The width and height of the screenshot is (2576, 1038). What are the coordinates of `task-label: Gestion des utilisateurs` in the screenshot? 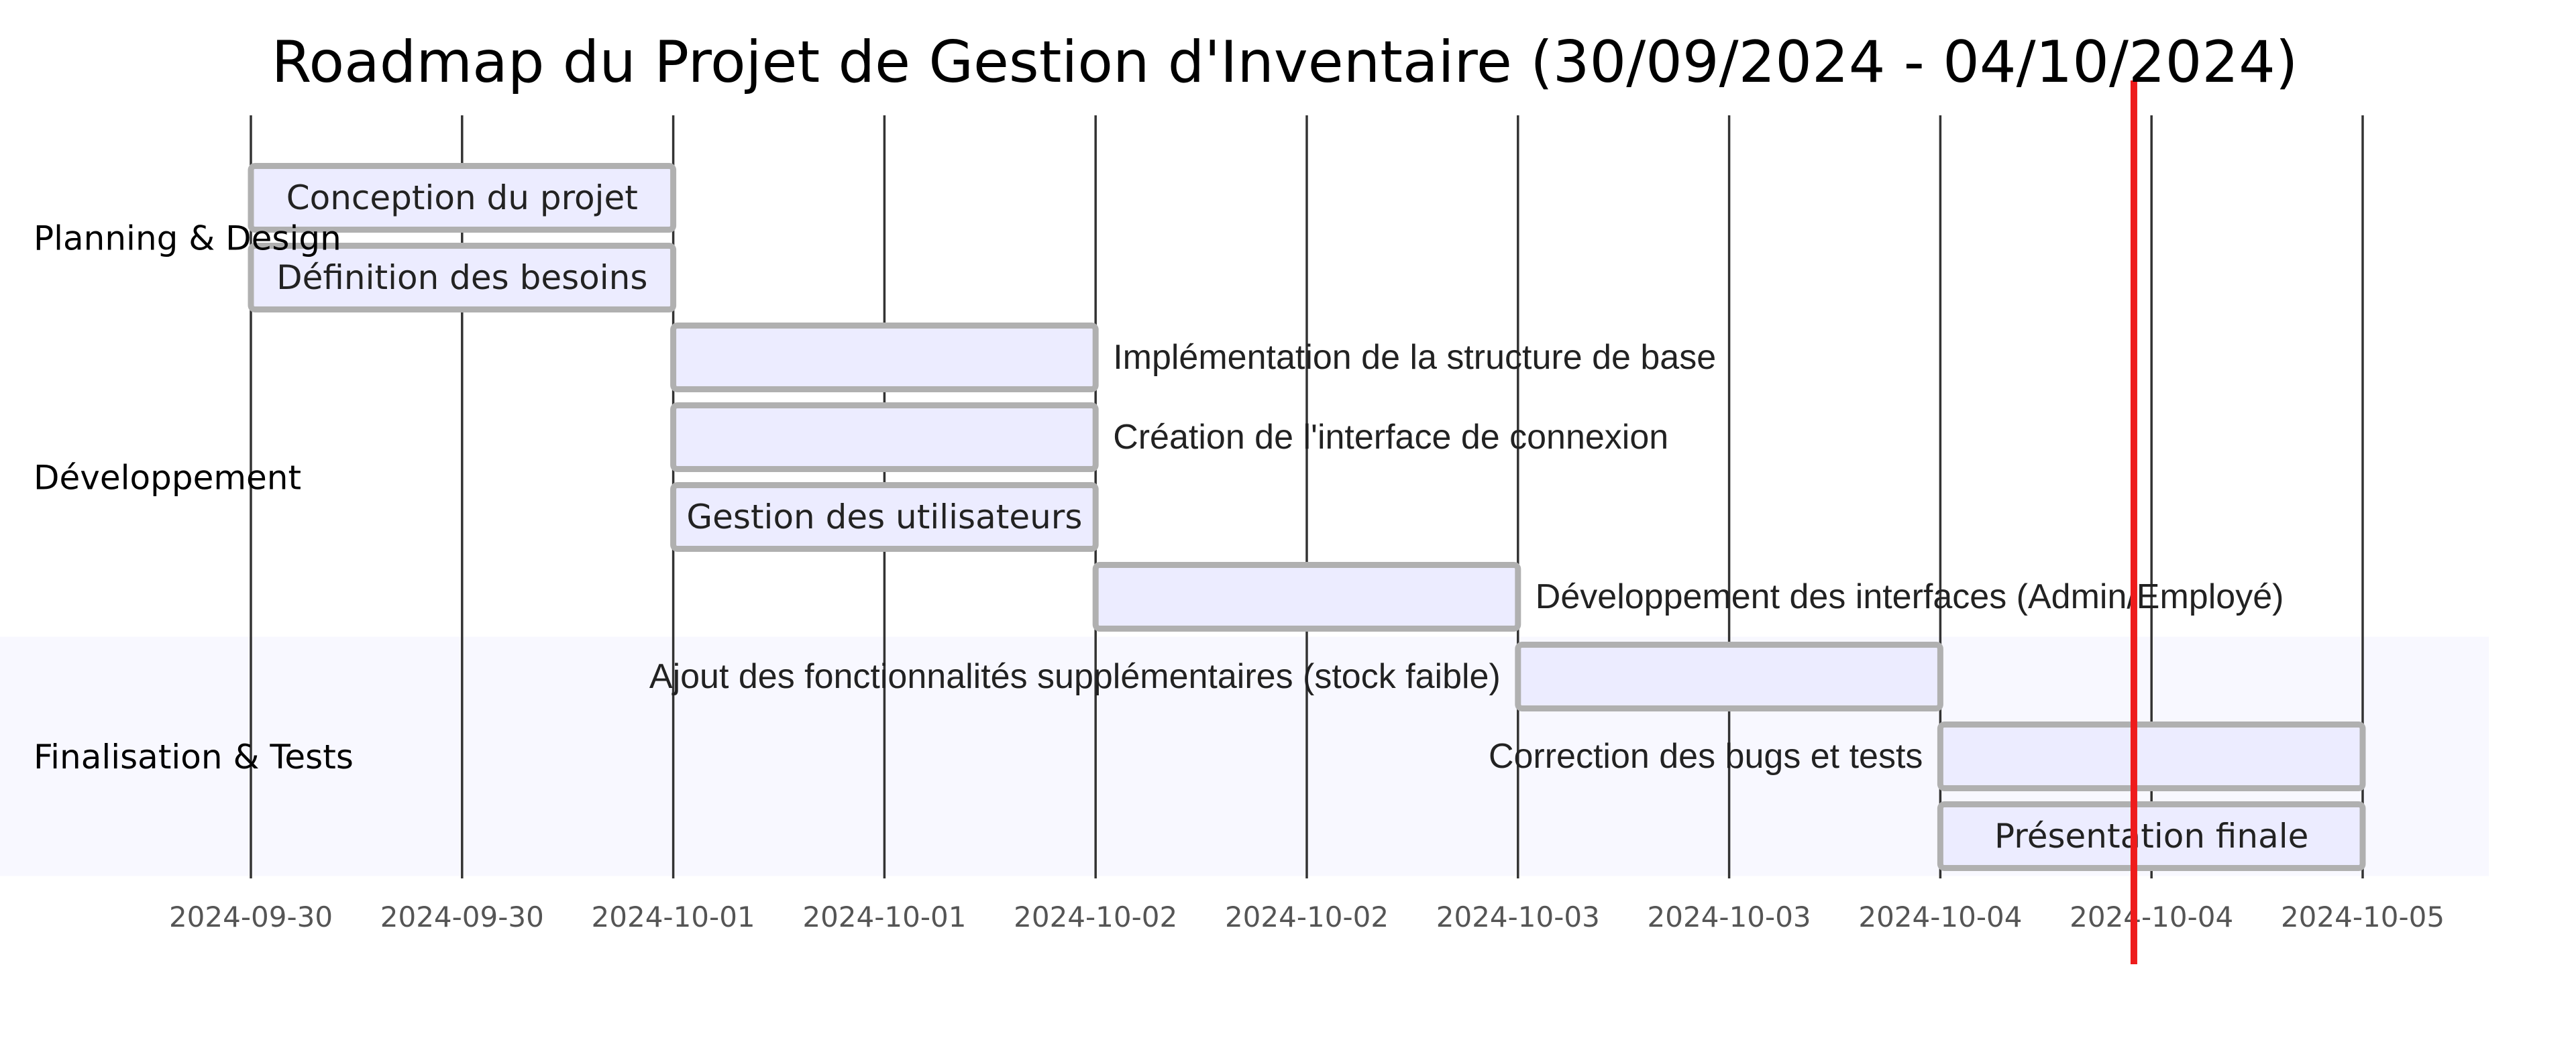 It's located at (884, 517).